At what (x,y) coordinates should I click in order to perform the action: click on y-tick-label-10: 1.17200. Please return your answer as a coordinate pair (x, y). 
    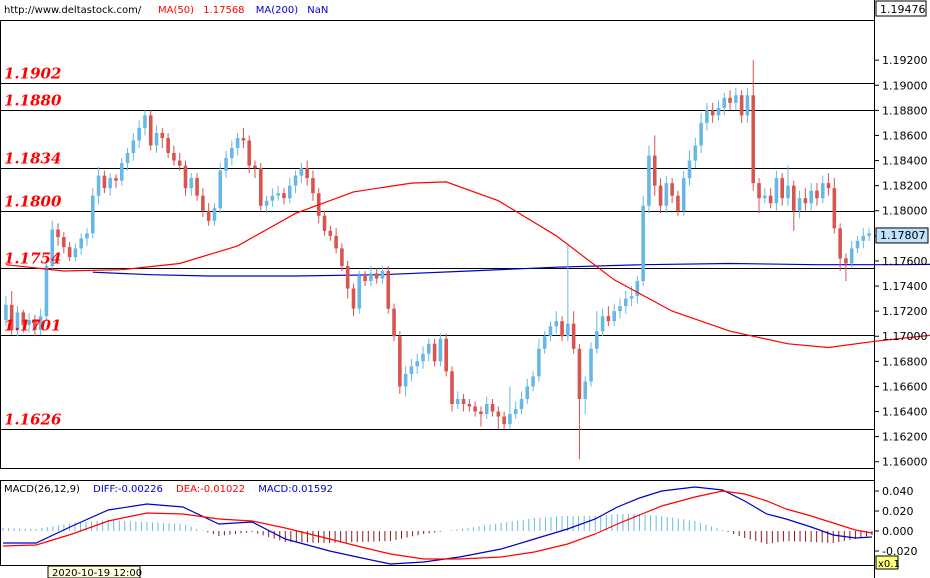
    Looking at the image, I should click on (905, 311).